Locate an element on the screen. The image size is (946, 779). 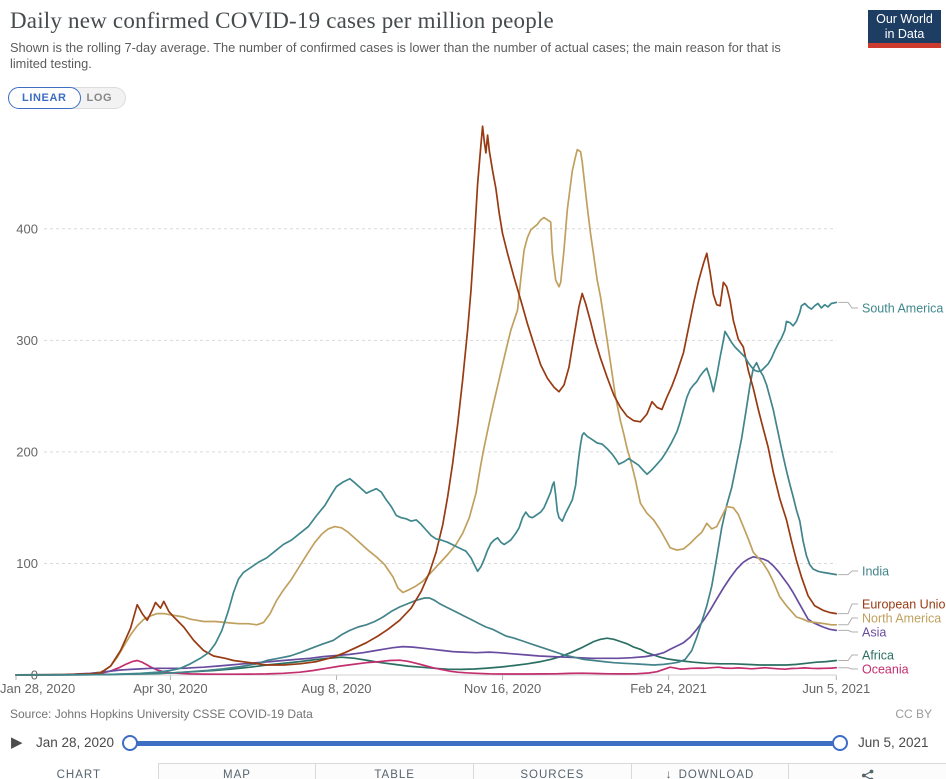
timeline-handle-end is located at coordinates (840, 742).